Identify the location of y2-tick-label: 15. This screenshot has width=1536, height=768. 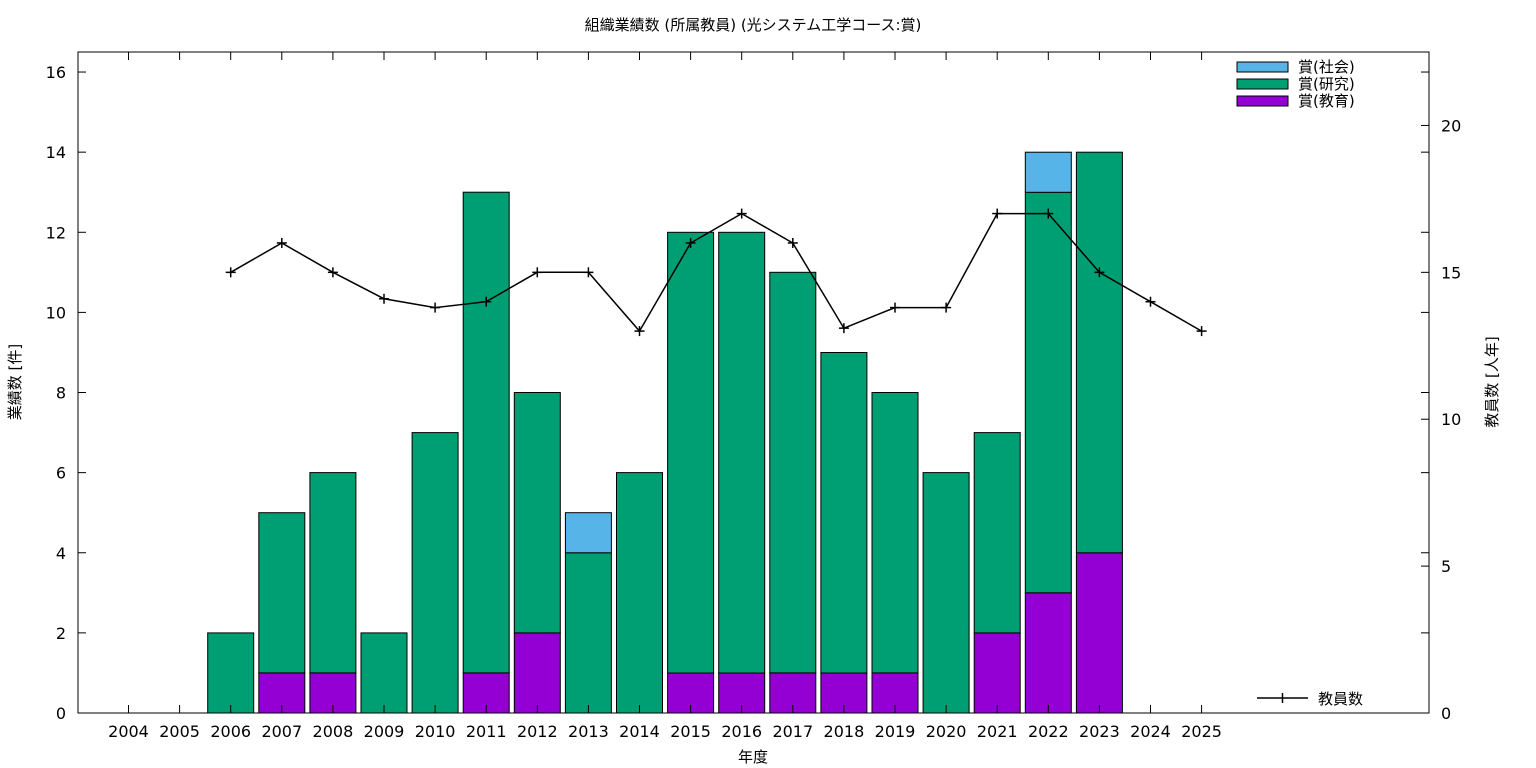
(1451, 272).